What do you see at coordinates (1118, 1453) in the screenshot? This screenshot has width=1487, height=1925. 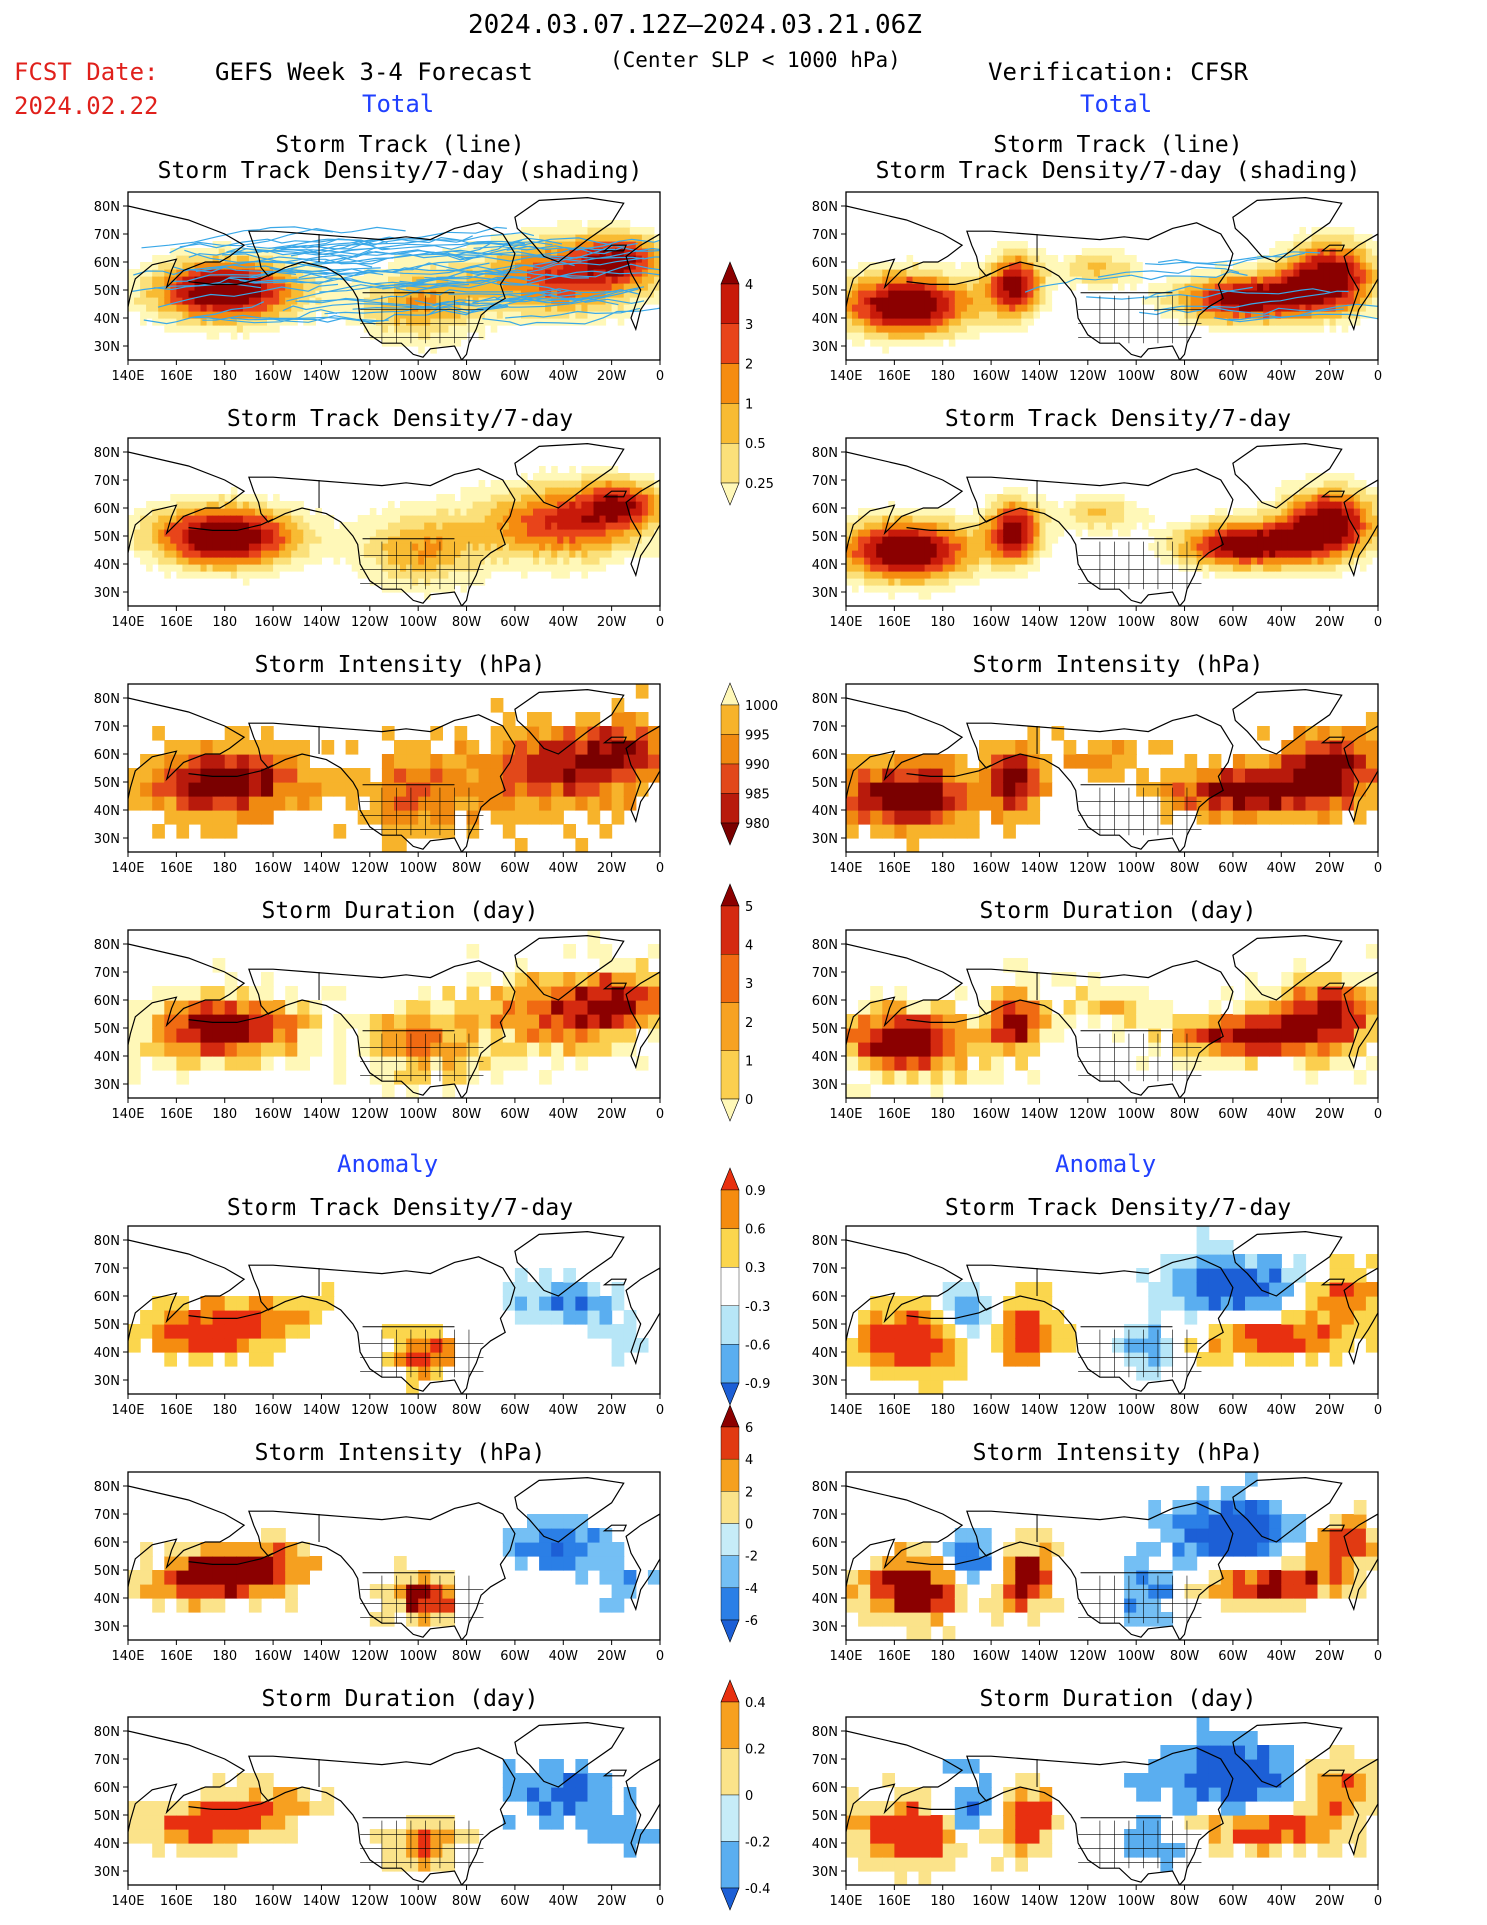 I see `panel-title-r6: Storm Intensity (hPa)` at bounding box center [1118, 1453].